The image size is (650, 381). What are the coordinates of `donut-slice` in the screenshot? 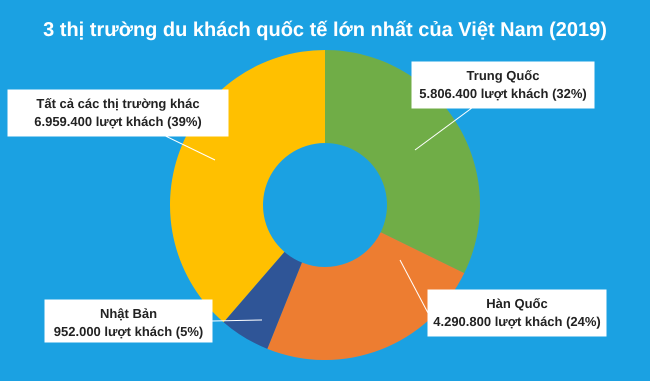 It's located at (263, 300).